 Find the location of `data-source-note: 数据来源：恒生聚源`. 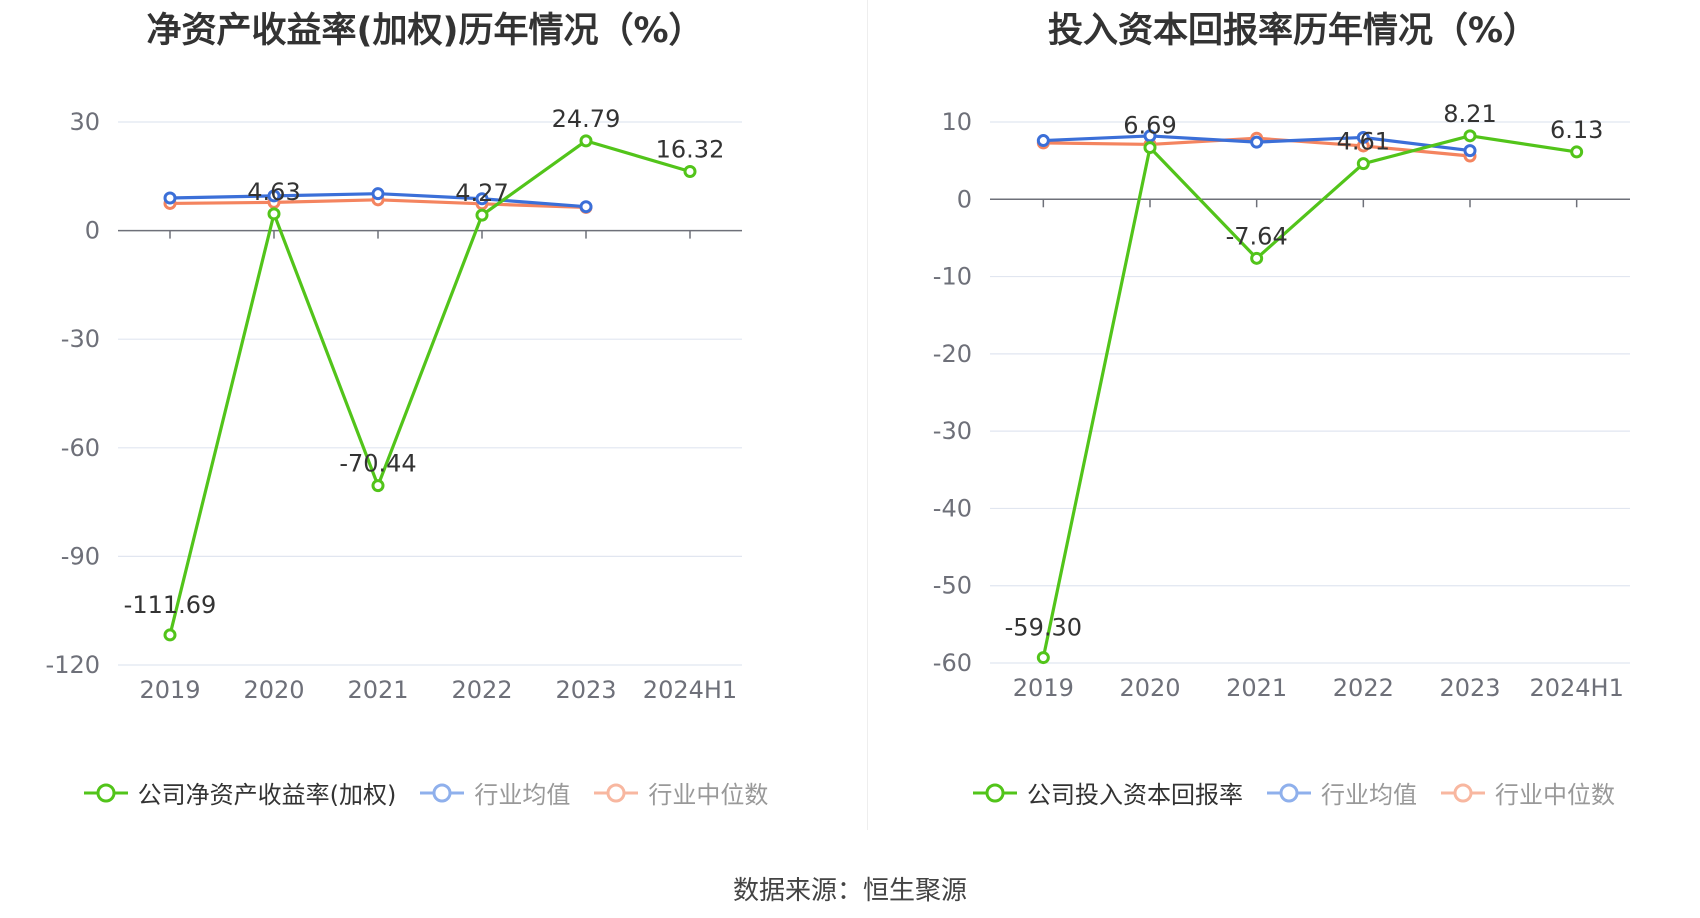

data-source-note: 数据来源：恒生聚源 is located at coordinates (849, 891).